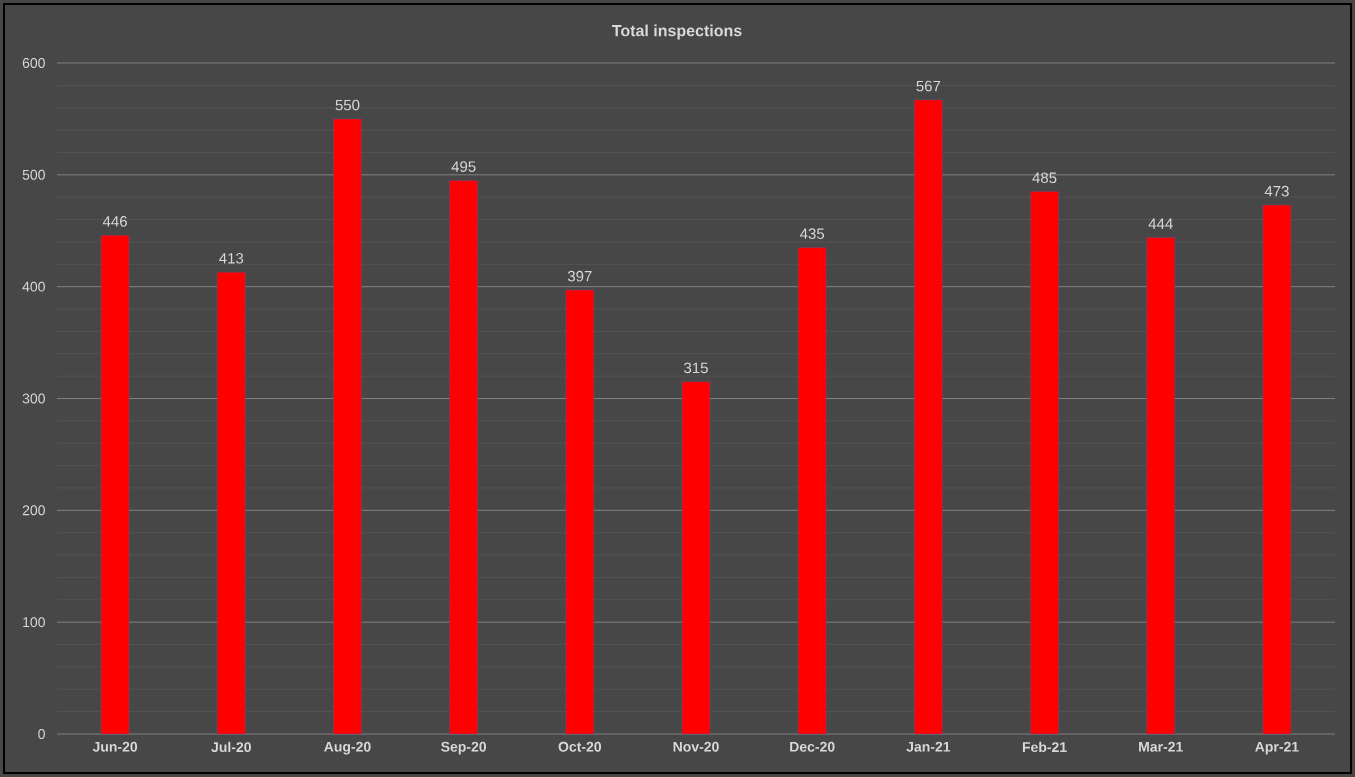  What do you see at coordinates (1044, 747) in the screenshot?
I see `x-tick-label: Feb-21` at bounding box center [1044, 747].